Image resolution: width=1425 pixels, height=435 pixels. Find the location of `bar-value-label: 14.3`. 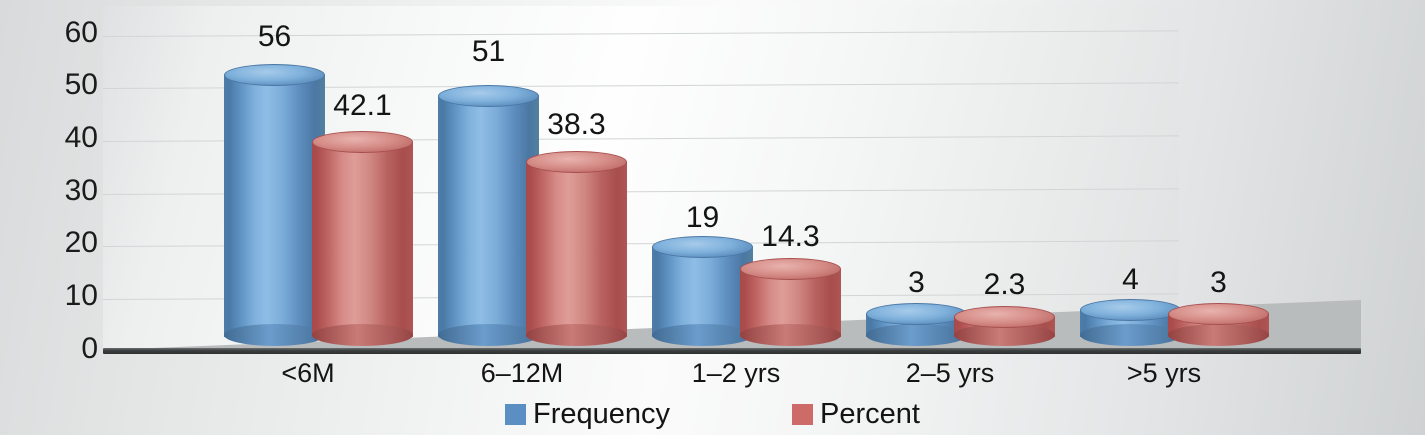

bar-value-label: 14.3 is located at coordinates (790, 236).